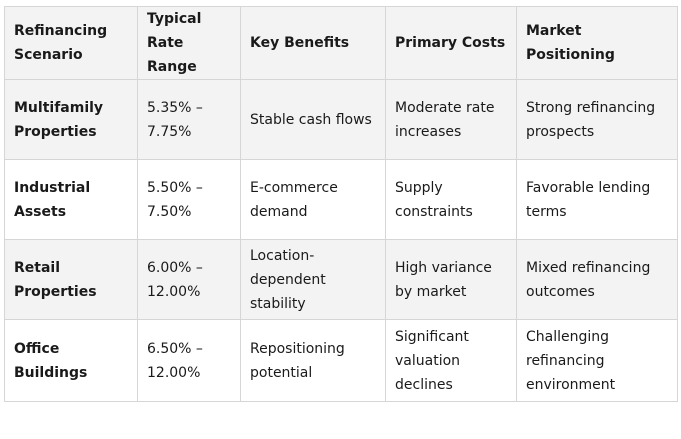 This screenshot has width=681, height=439. Describe the element at coordinates (189, 43) in the screenshot. I see `header-typical-rate-range: Typical Rate Range` at that location.